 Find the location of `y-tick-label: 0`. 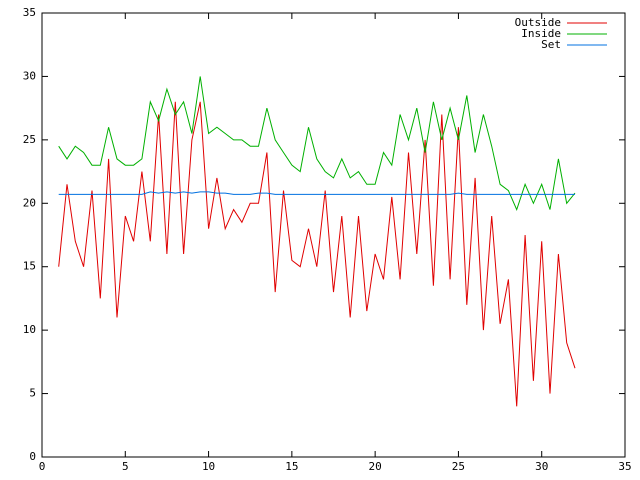

y-tick-label: 0 is located at coordinates (32, 456).